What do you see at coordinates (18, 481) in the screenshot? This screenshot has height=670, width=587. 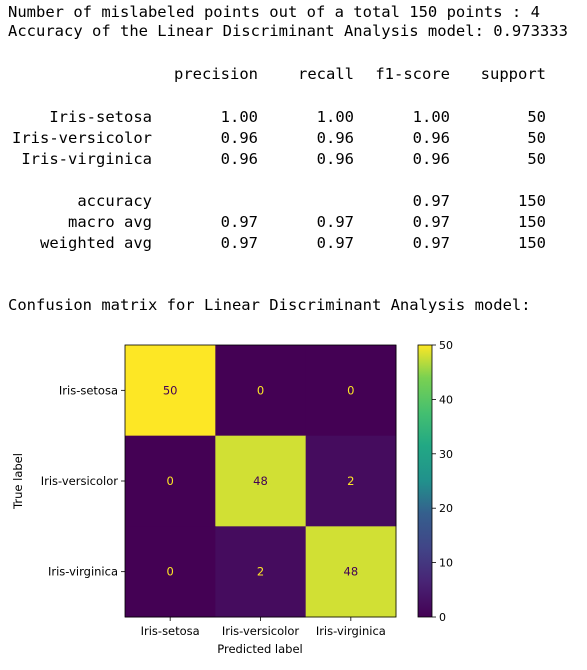 I see `y-axis-label: True label` at bounding box center [18, 481].